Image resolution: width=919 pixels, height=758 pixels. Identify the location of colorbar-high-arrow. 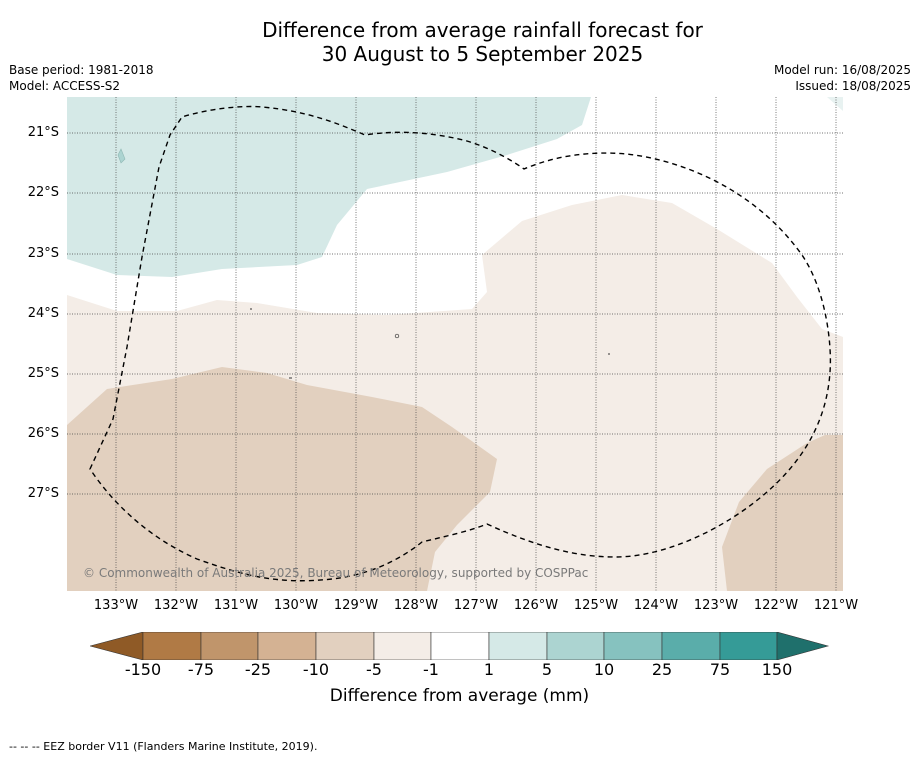
(803, 646).